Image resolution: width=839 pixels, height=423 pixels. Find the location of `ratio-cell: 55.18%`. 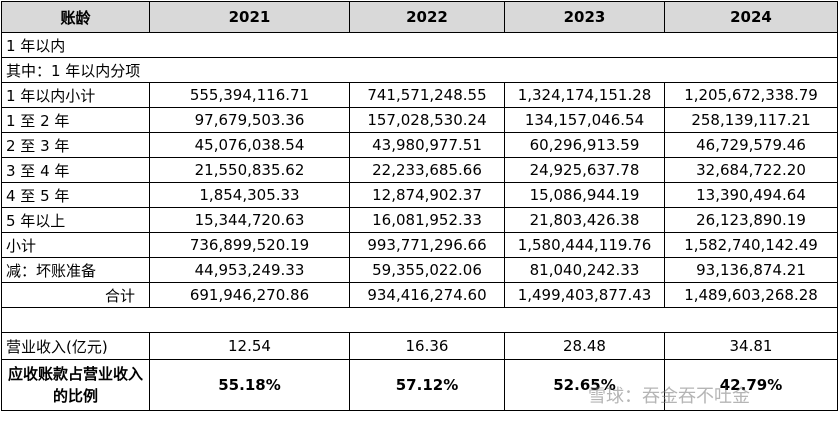

ratio-cell: 55.18% is located at coordinates (249, 385).